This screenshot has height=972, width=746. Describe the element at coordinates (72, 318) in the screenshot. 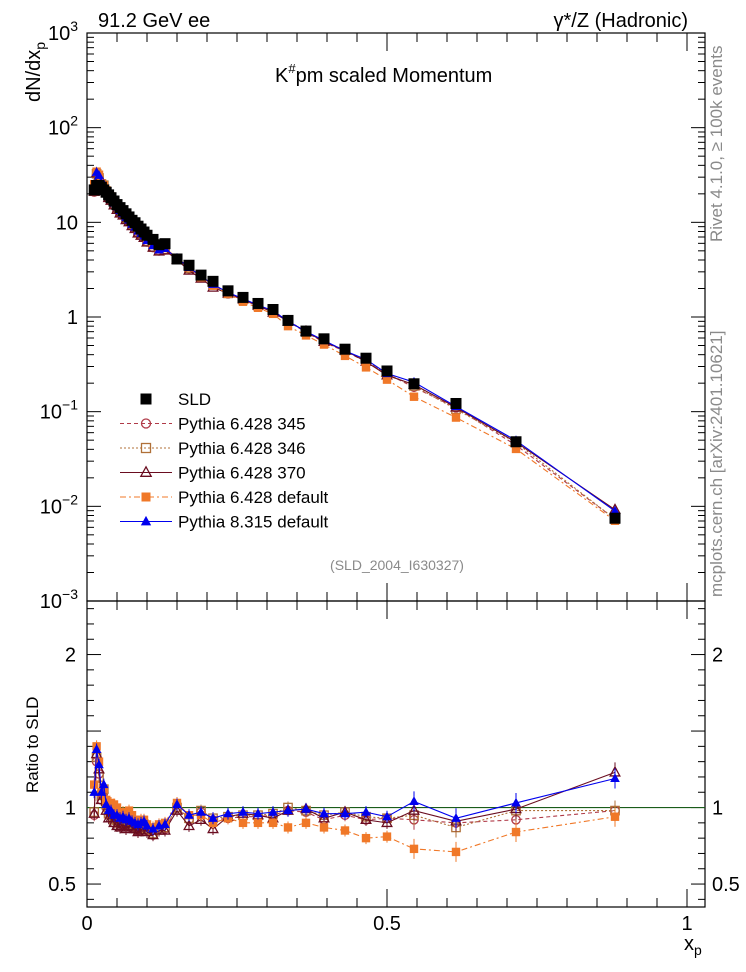

I see `y-tick-label: 1` at that location.